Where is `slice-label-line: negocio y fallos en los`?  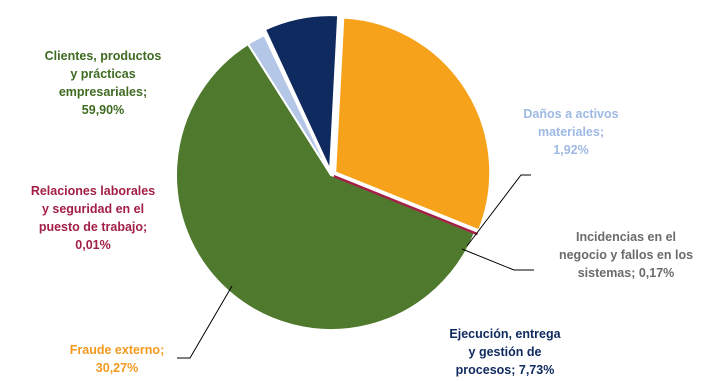 slice-label-line: negocio y fallos en los is located at coordinates (626, 255).